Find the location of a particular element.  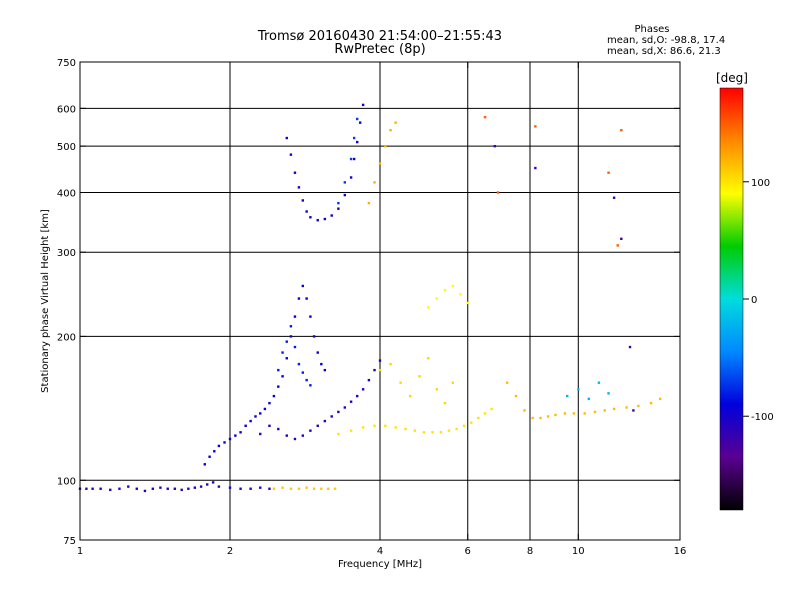

y-tick-label: 750 is located at coordinates (66, 63).